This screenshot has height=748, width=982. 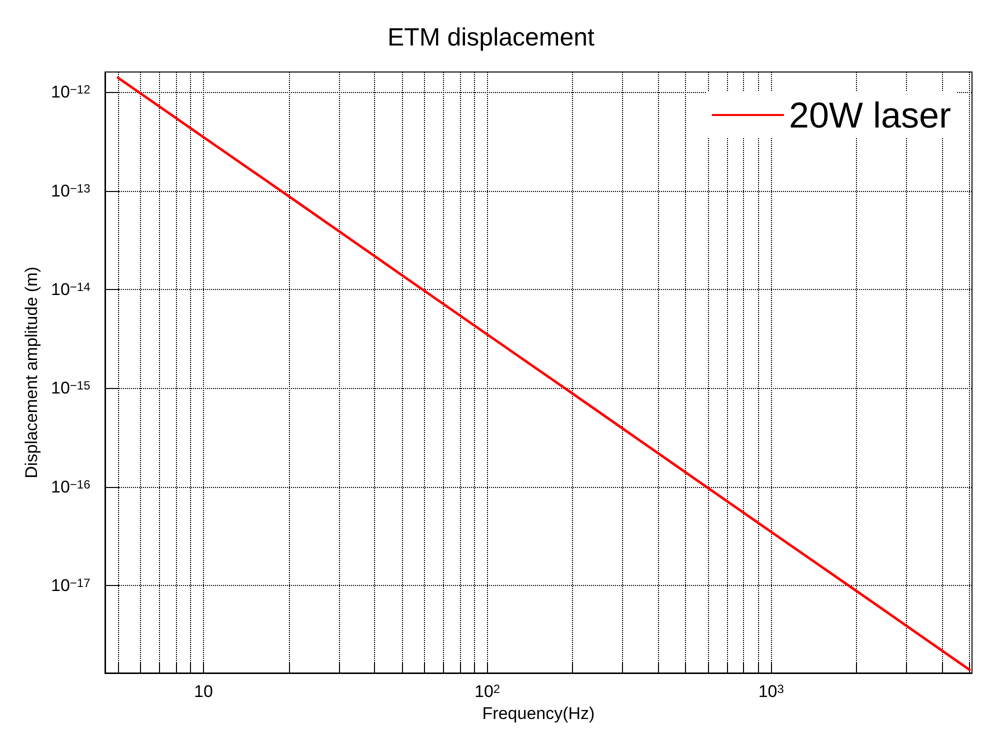 I want to click on legend-label: 20W laser, so click(x=870, y=115).